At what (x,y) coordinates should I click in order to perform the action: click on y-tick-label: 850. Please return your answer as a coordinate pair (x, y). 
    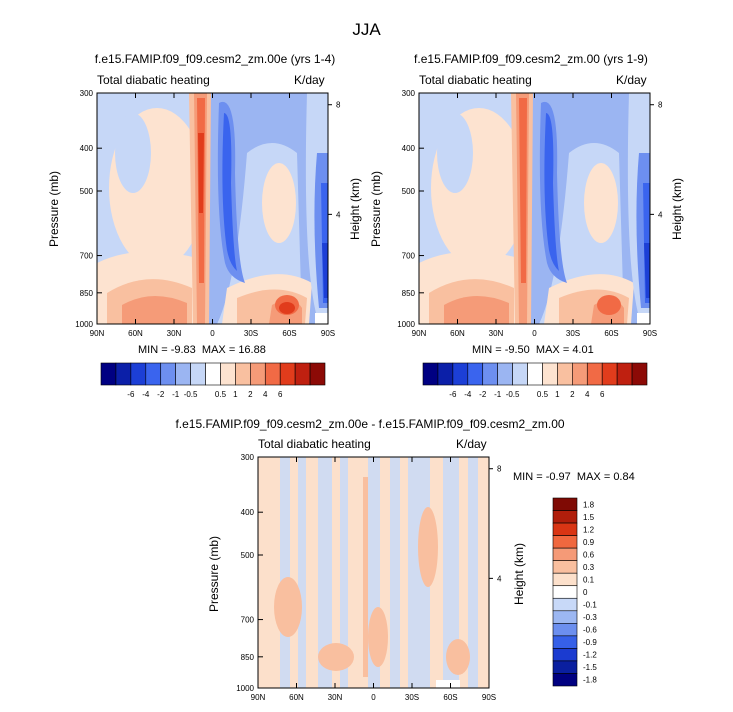
    Looking at the image, I should click on (87, 293).